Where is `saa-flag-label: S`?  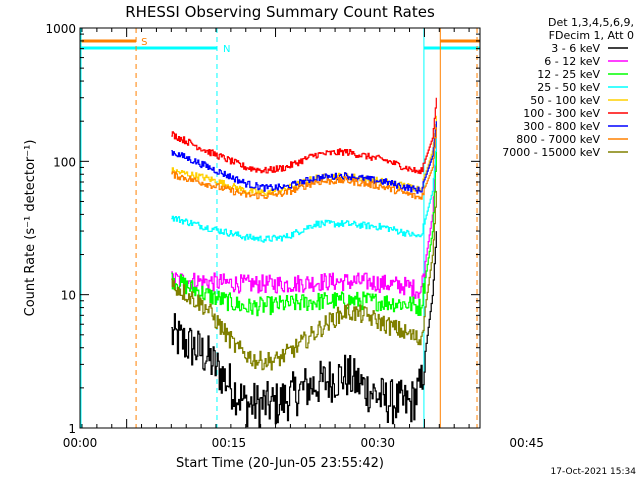
saa-flag-label: S is located at coordinates (144, 42).